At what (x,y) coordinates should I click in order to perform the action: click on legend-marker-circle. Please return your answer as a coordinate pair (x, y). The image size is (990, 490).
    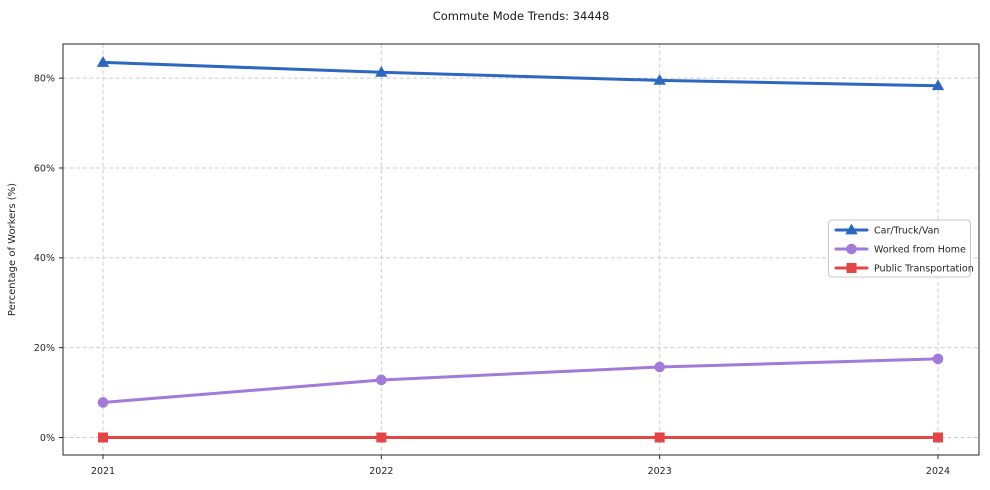
    Looking at the image, I should click on (851, 249).